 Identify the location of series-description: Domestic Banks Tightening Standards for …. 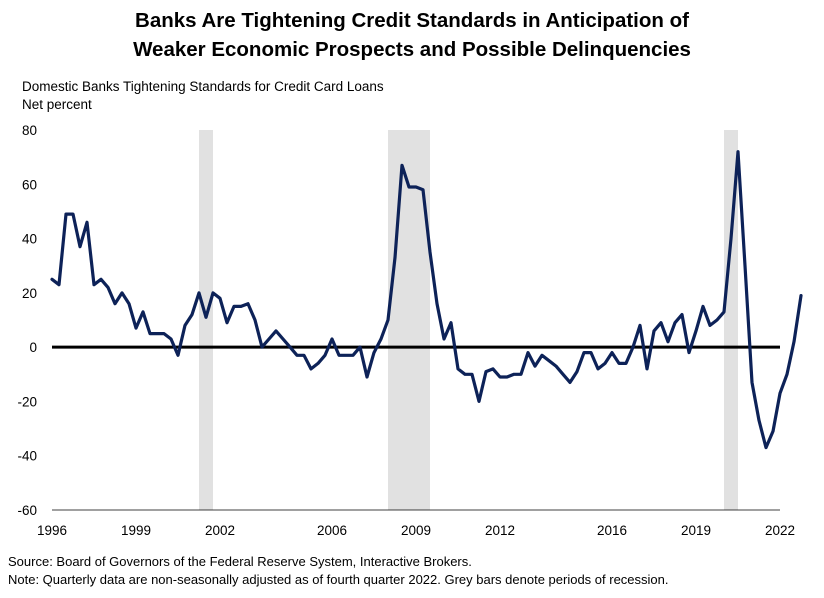
(203, 86).